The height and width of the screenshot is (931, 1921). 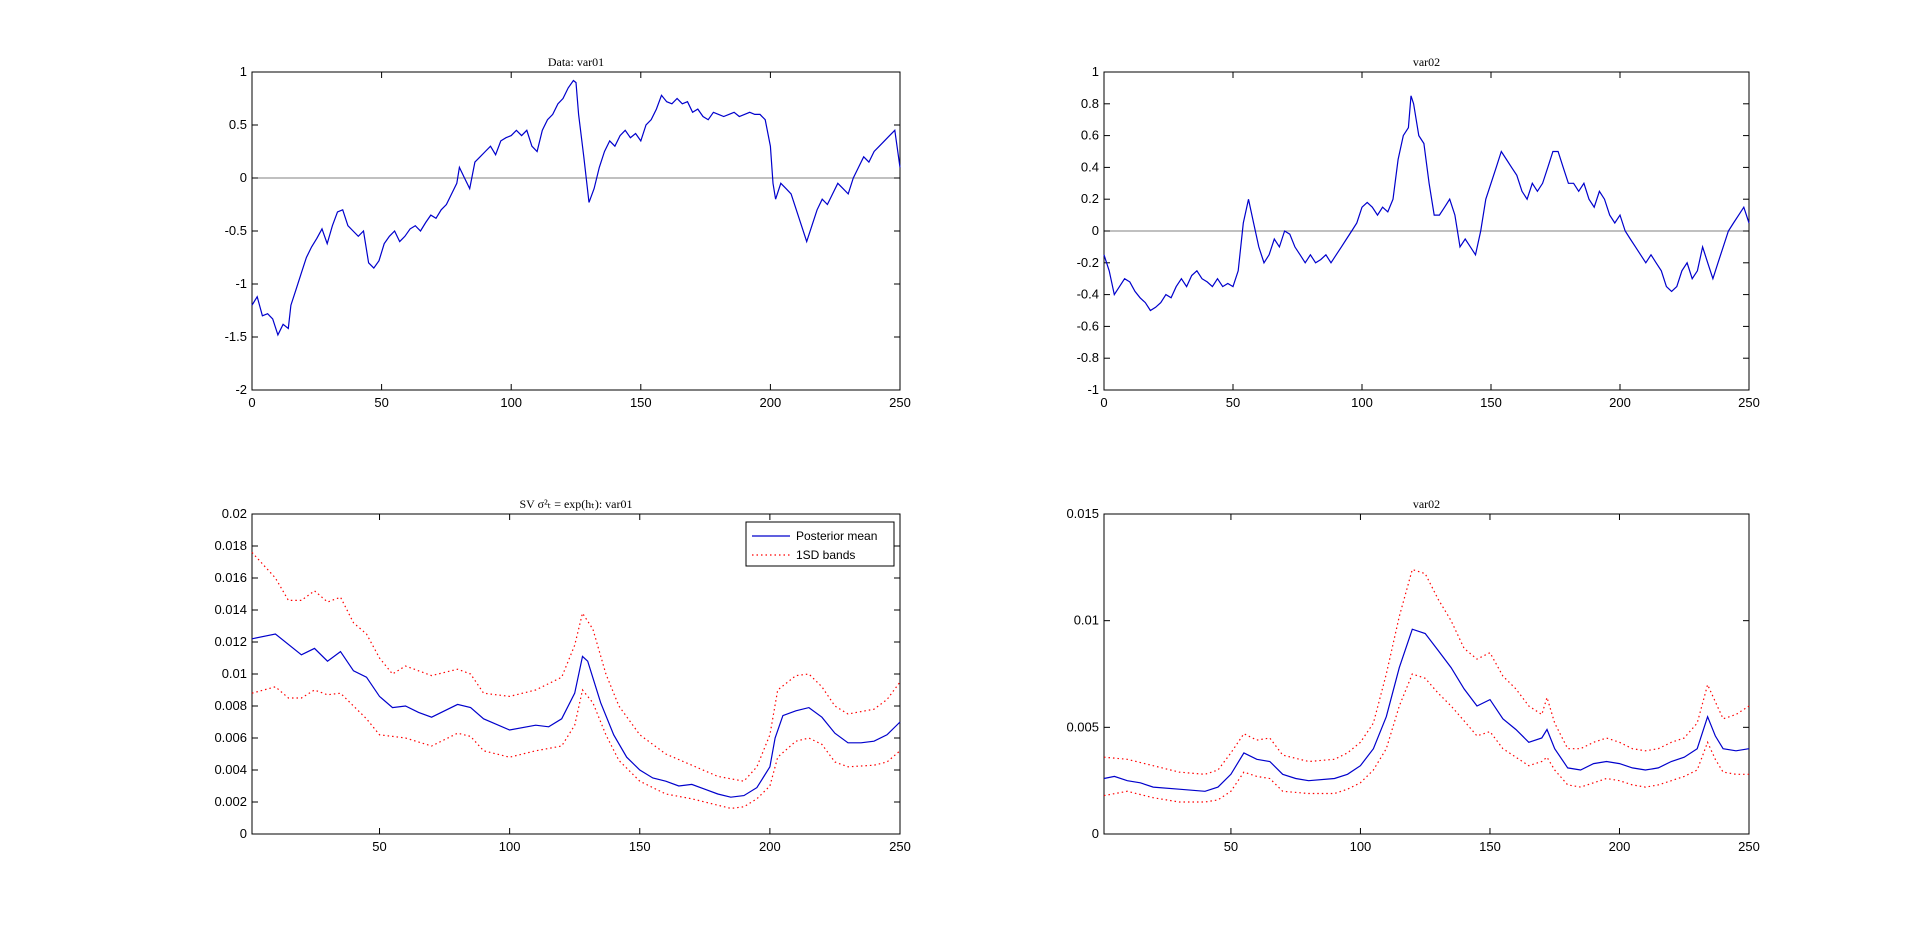 What do you see at coordinates (230, 769) in the screenshot?
I see `y-tick-label: 0.004` at bounding box center [230, 769].